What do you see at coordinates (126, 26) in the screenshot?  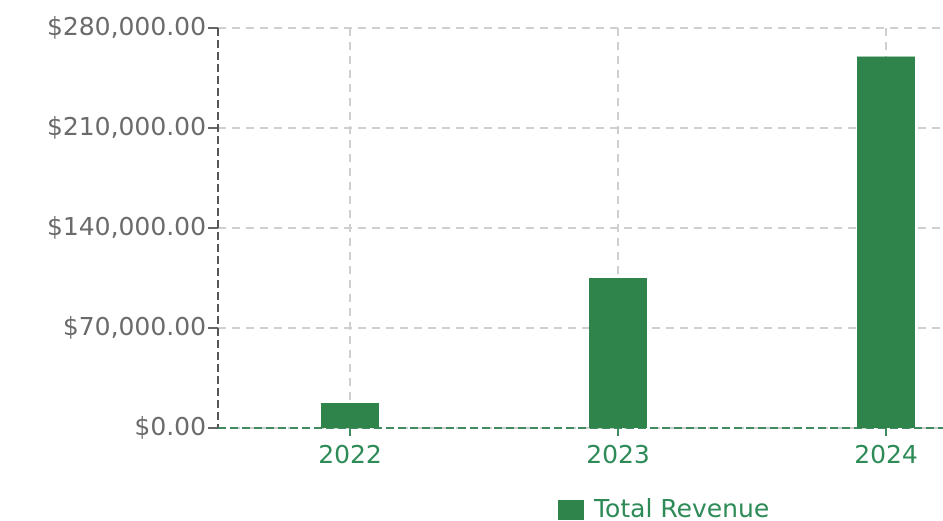 I see `y-tick-label: $280,000.00` at bounding box center [126, 26].